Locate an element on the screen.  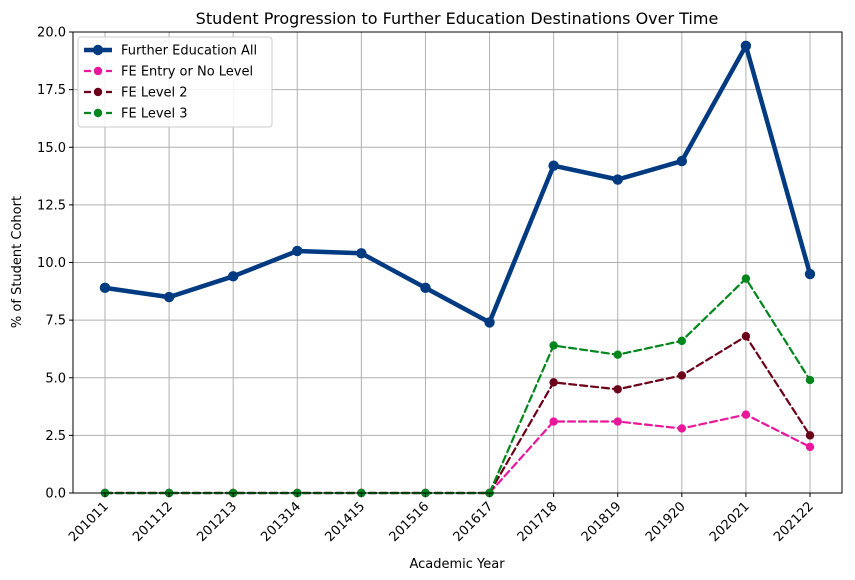
y-axis-ticks: 0.0 2.5 5.0 7.5 10.0 12.5 15.0 17.5 20.0 is located at coordinates (55, 264).